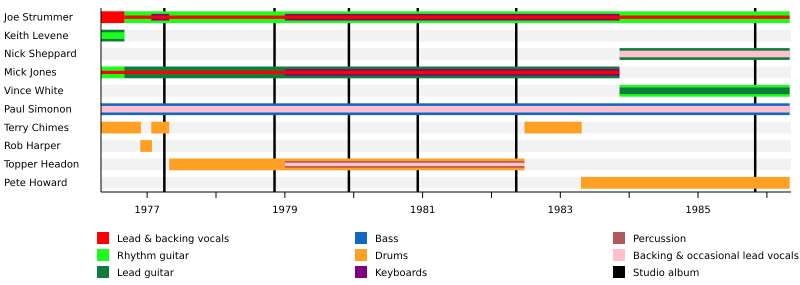 The width and height of the screenshot is (800, 285). I want to click on y-tick-label: Joe Strummer, so click(38, 18).